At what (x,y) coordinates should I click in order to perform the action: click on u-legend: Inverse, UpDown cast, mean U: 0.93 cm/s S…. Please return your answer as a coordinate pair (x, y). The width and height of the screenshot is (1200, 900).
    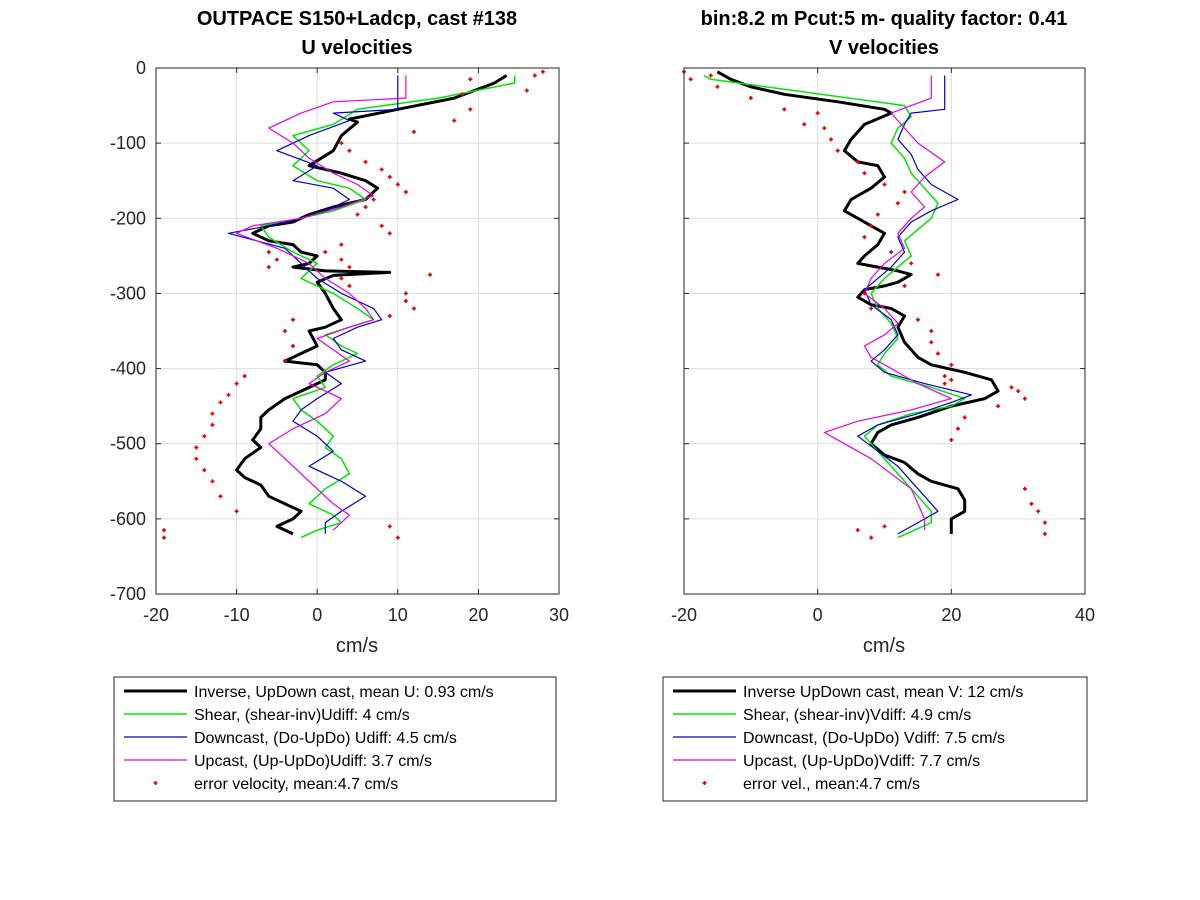
    Looking at the image, I should click on (335, 739).